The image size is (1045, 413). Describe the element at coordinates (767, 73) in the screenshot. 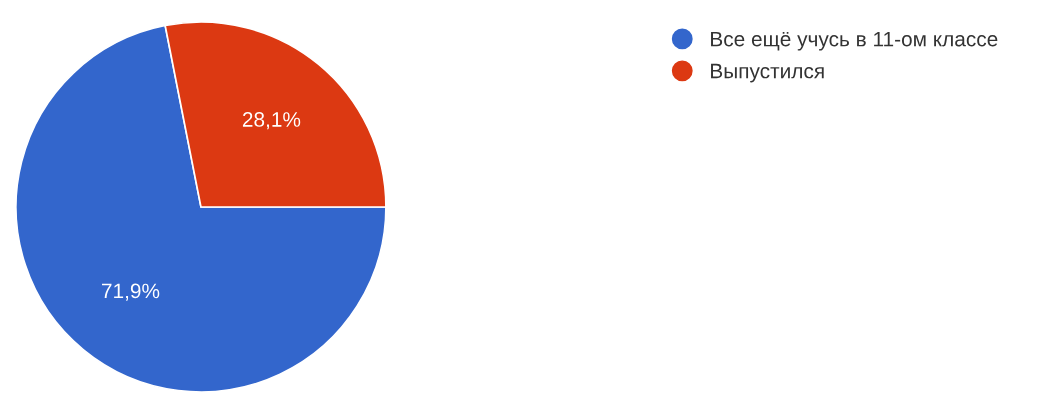

I see `legend-label: Выпустился` at that location.